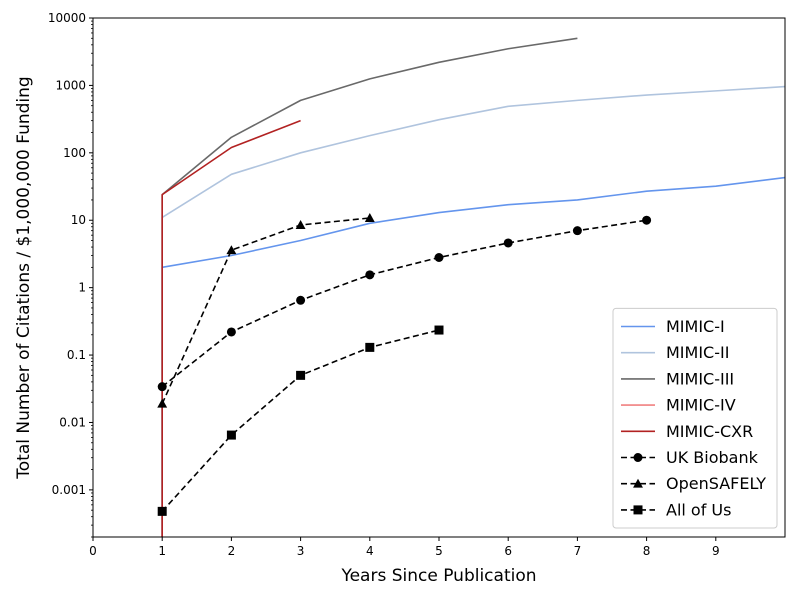 Image resolution: width=800 pixels, height=600 pixels. I want to click on legend-box, so click(695, 418).